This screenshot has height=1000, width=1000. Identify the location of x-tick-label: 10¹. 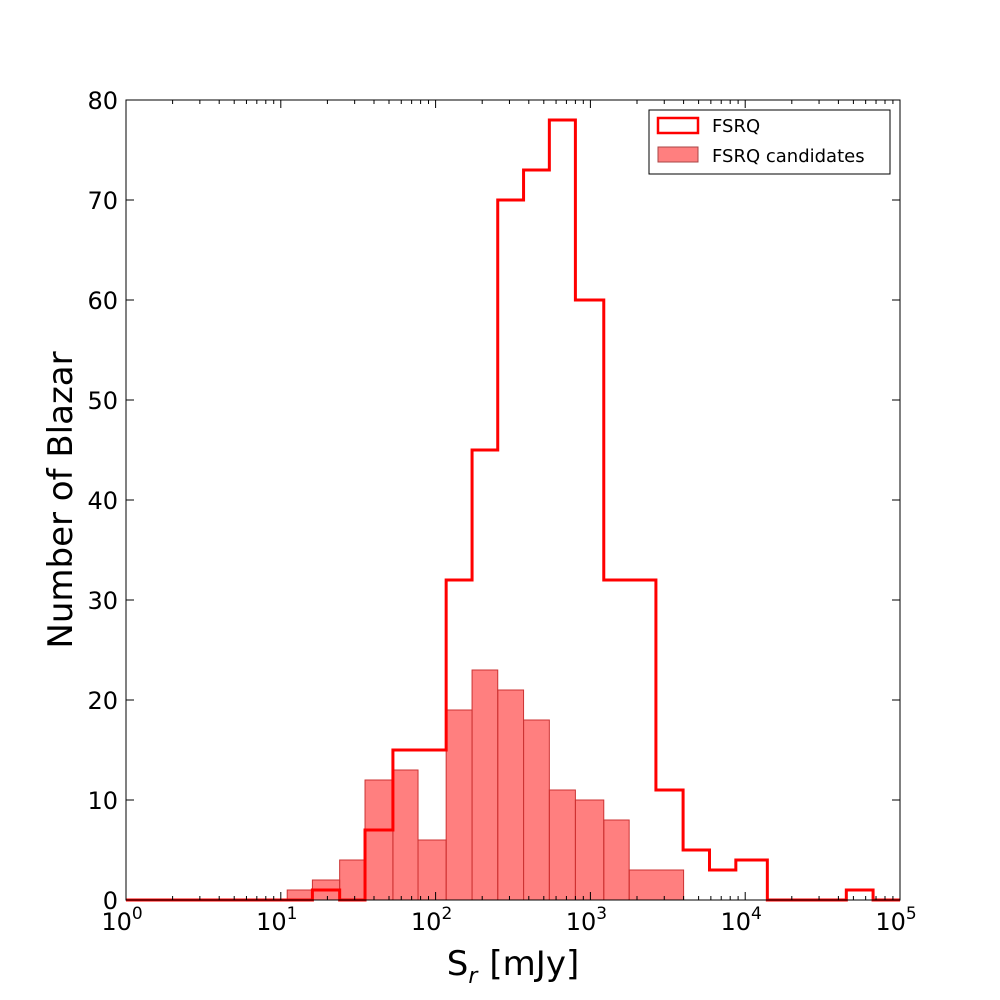
(276, 920).